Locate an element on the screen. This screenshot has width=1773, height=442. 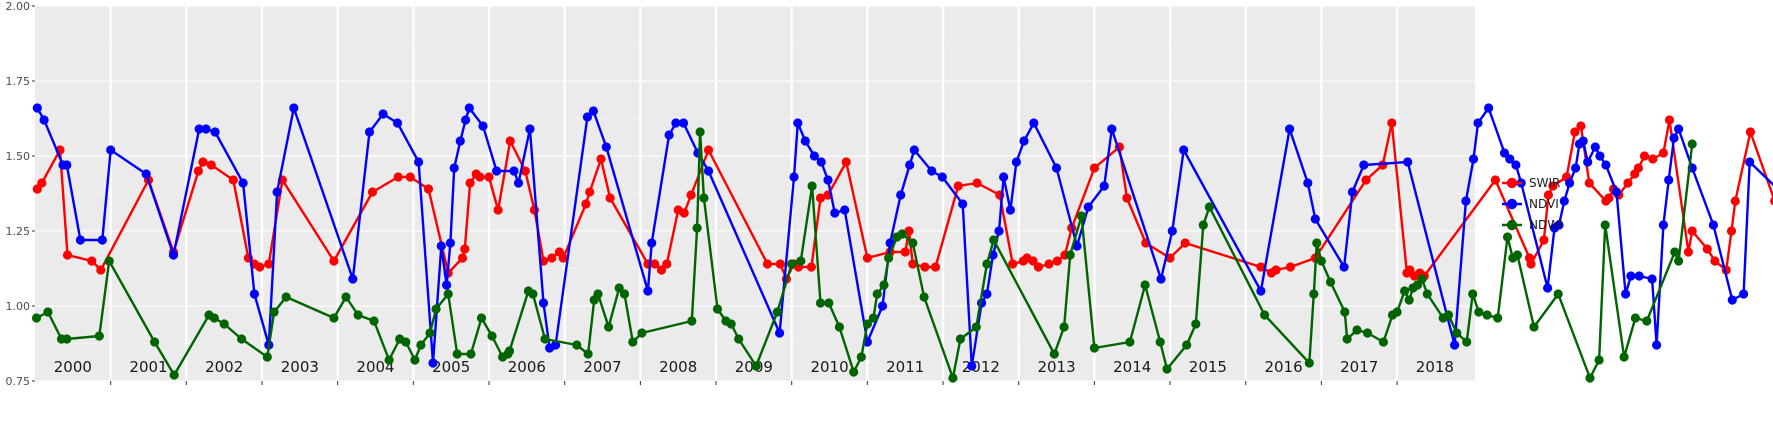
year-label: 2016 is located at coordinates (1283, 367).